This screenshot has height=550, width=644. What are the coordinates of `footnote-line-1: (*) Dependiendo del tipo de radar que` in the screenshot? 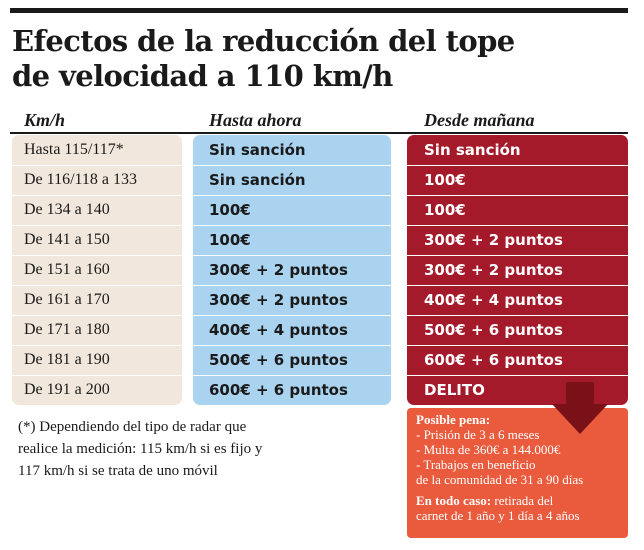 It's located at (132, 427).